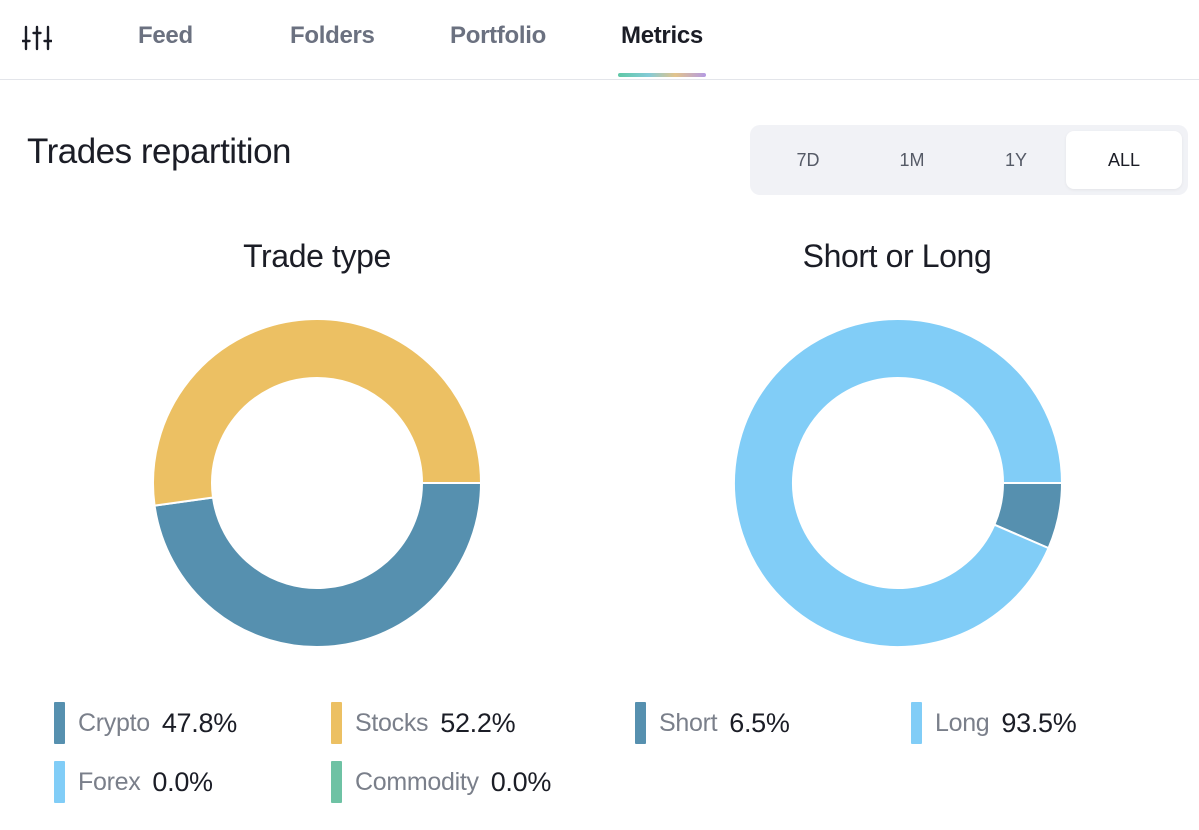 This screenshot has width=1199, height=830. Describe the element at coordinates (159, 151) in the screenshot. I see `section-title: Trades repartition` at that location.